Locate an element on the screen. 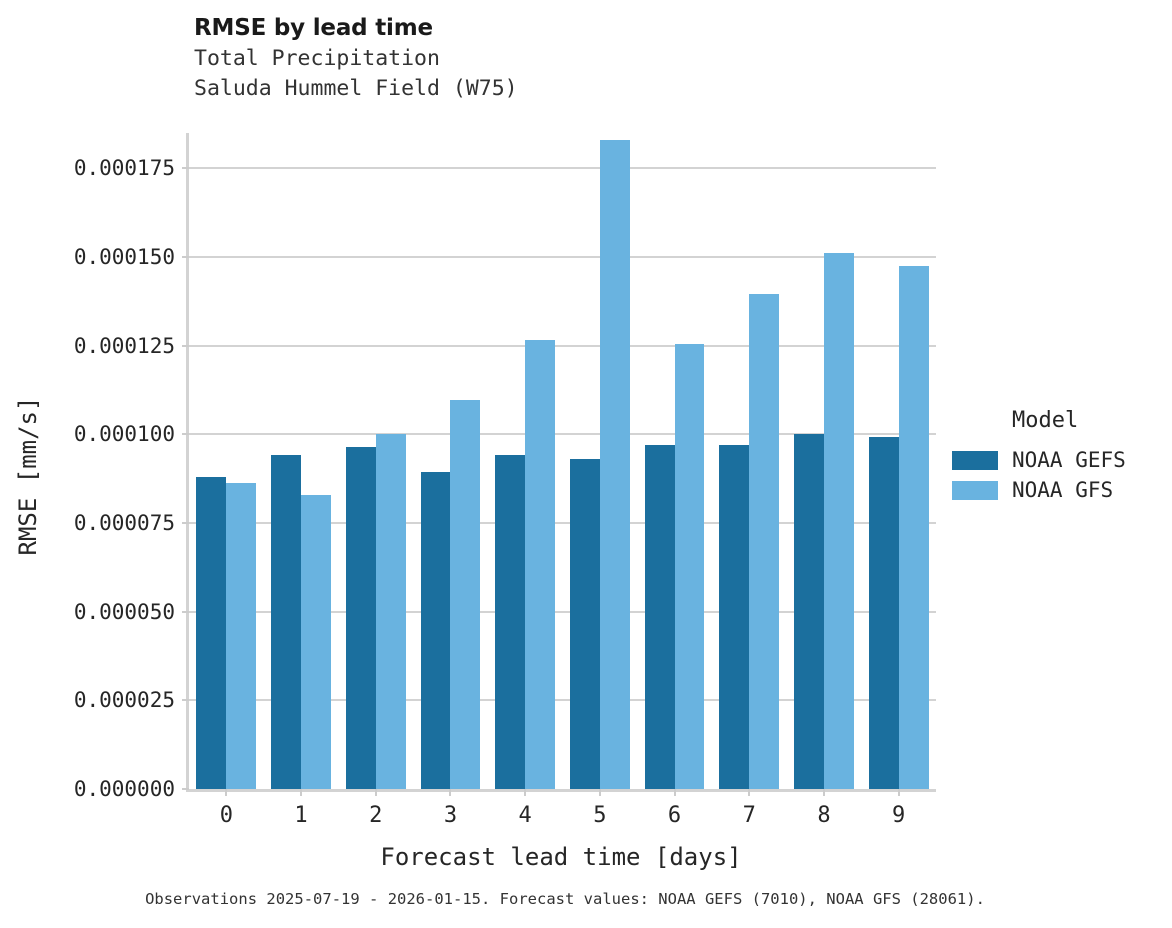 Image resolution: width=1172 pixels, height=928 pixels. x-tick-label: 8 is located at coordinates (824, 815).